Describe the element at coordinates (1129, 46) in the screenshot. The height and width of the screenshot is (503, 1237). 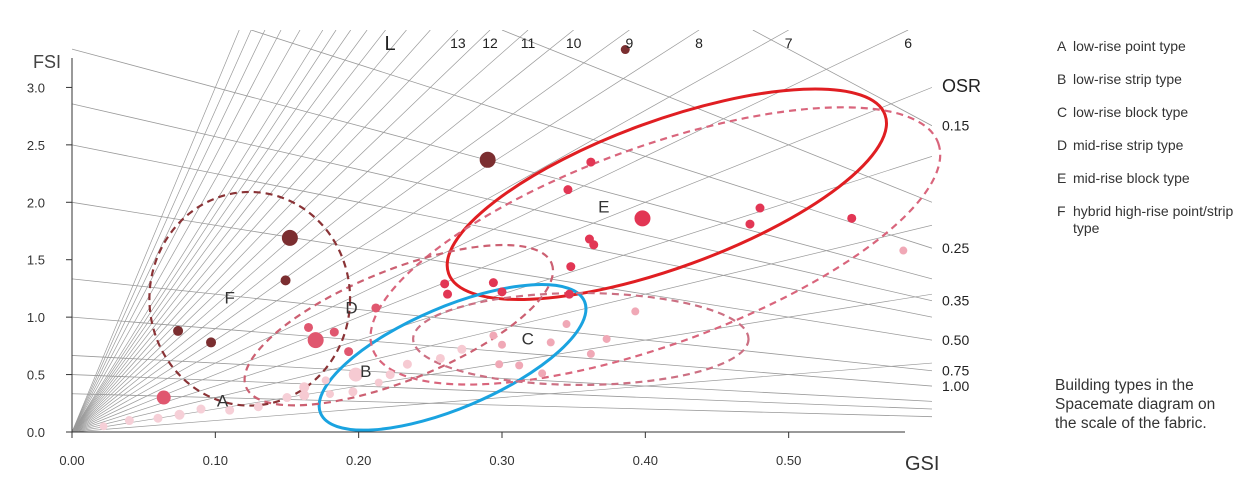
I see `legend-text-a: low-rise point type` at that location.